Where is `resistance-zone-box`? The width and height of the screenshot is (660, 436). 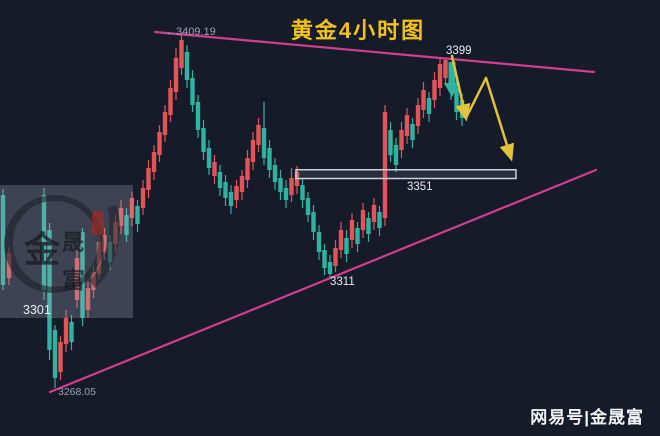 resistance-zone-box is located at coordinates (406, 174).